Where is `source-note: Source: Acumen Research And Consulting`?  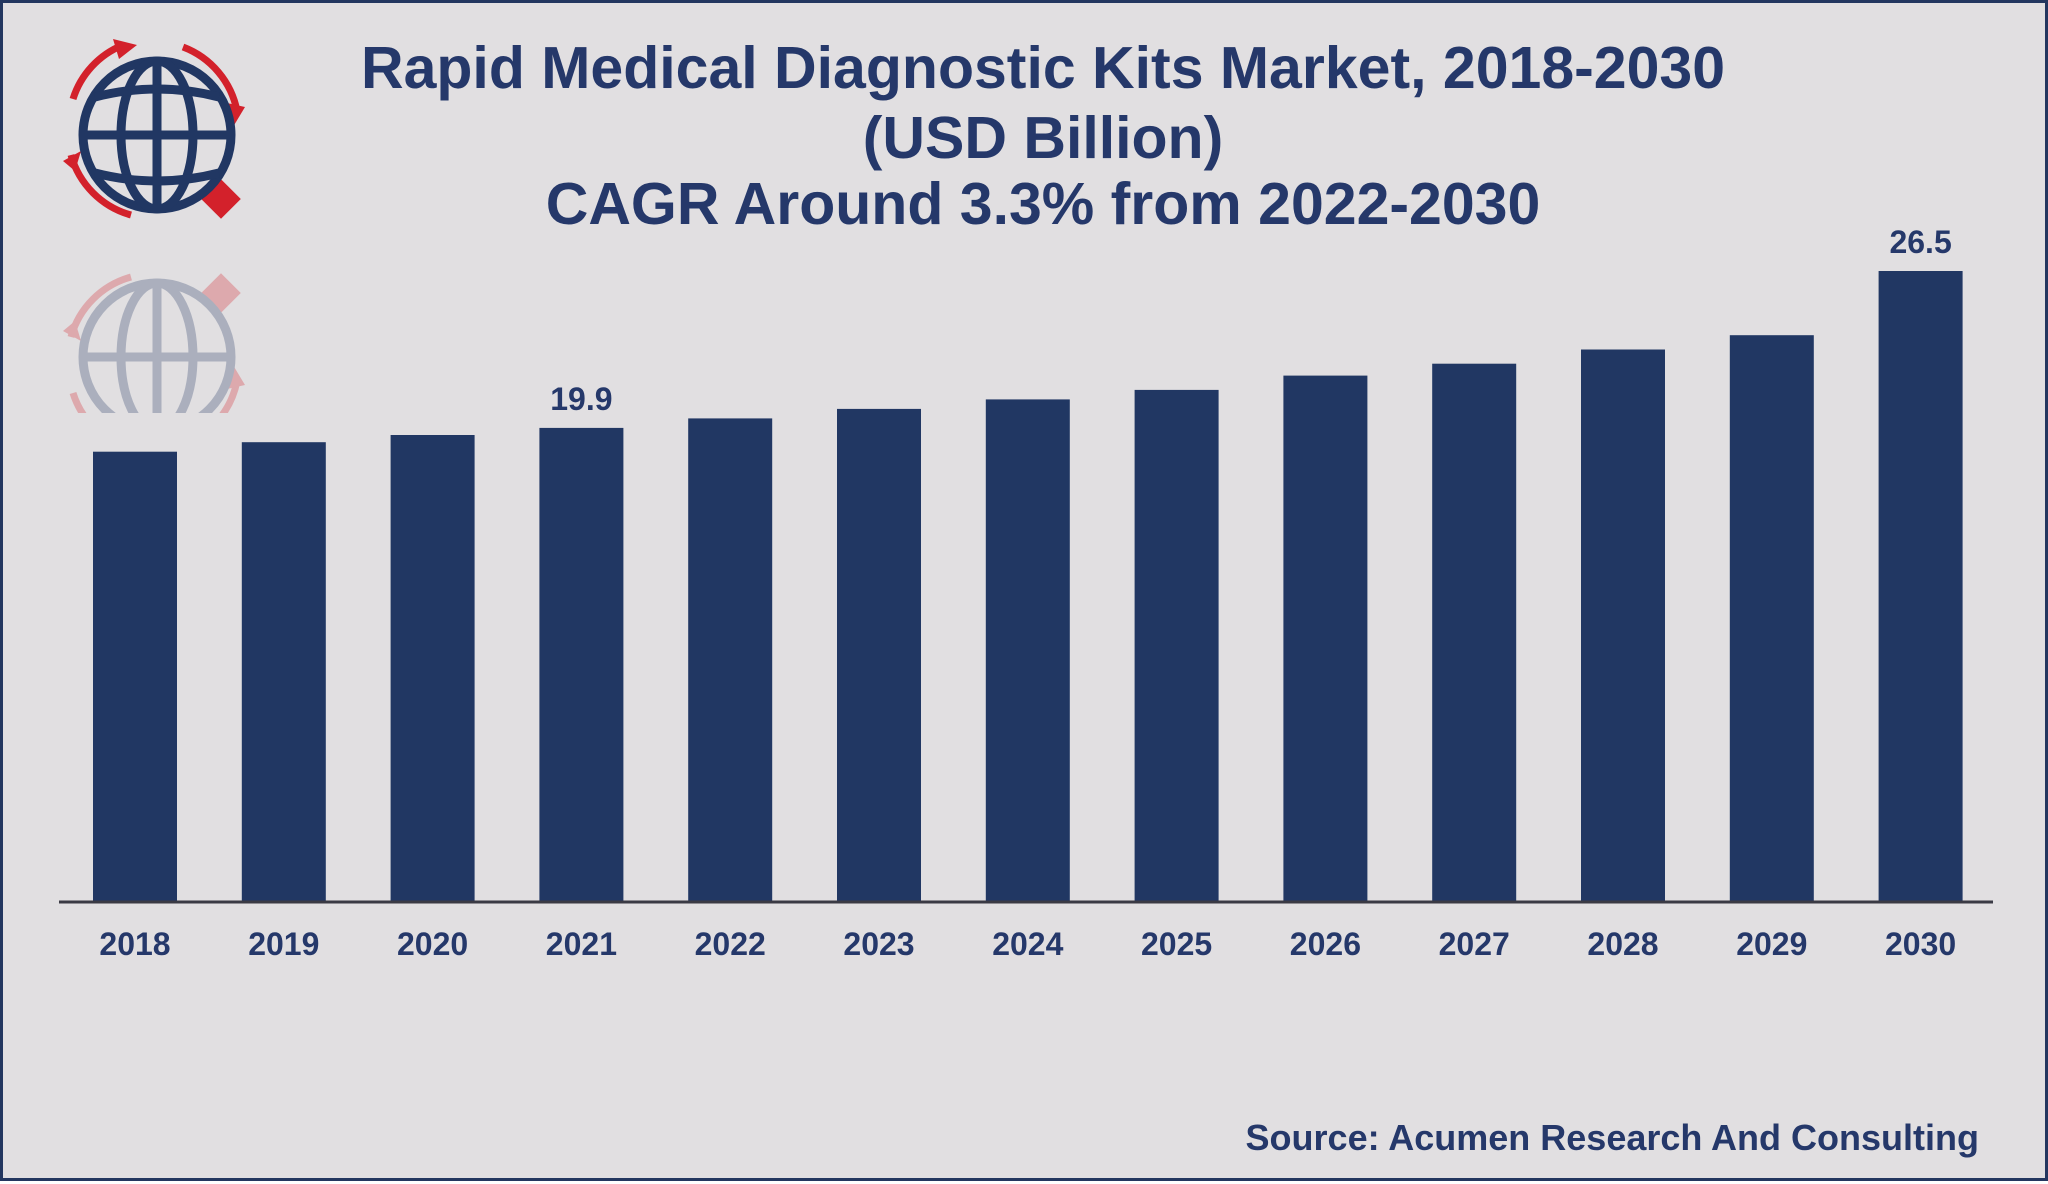
source-note: Source: Acumen Research And Consulting is located at coordinates (1612, 1137).